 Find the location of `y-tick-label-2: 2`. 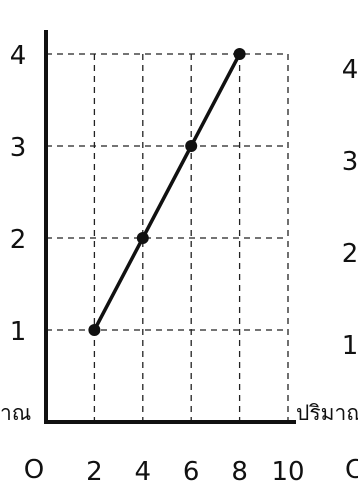

y-tick-label-2: 2 is located at coordinates (18, 240).